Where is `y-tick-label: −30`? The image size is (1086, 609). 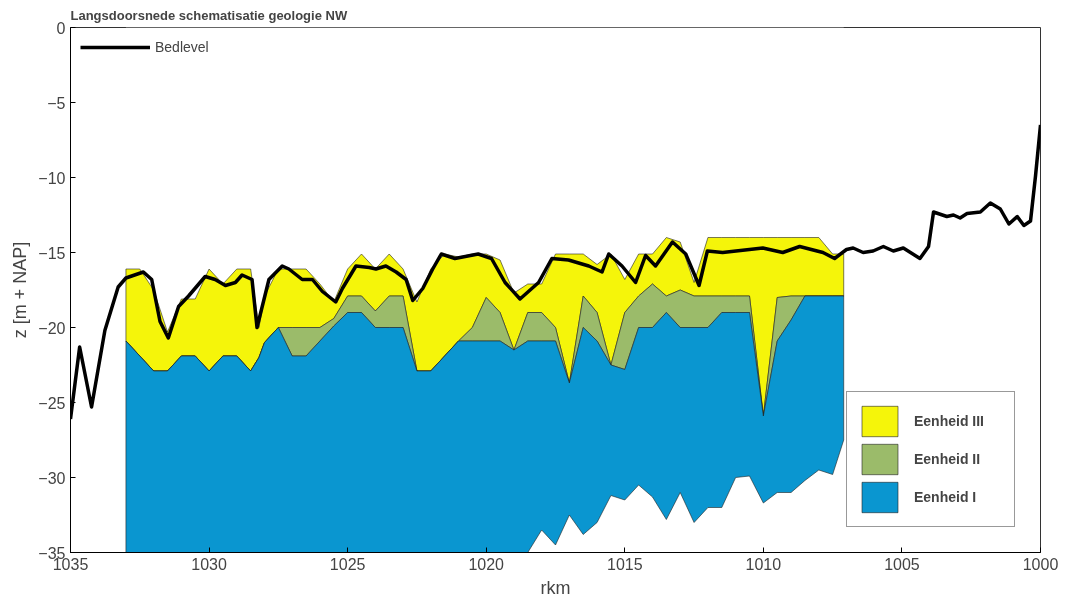 y-tick-label: −30 is located at coordinates (52, 478).